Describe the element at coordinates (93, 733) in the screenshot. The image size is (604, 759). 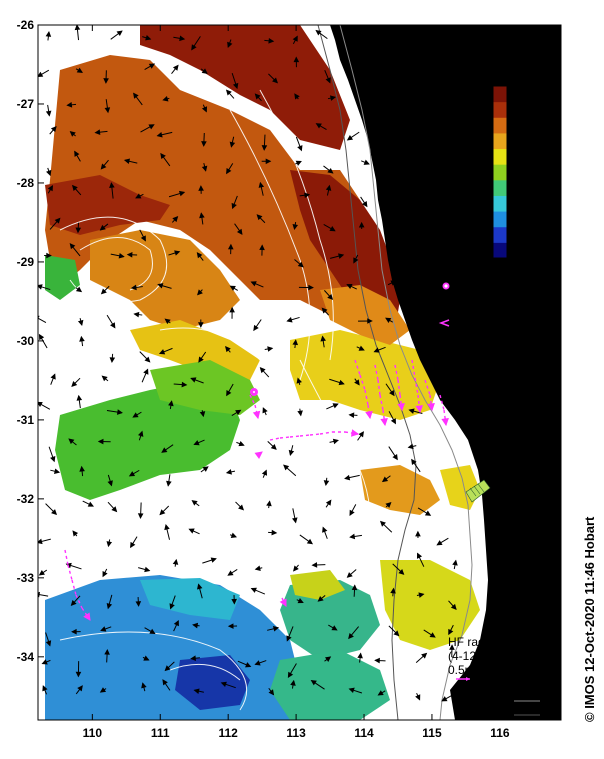
I see `lon-tick-label: 110` at that location.